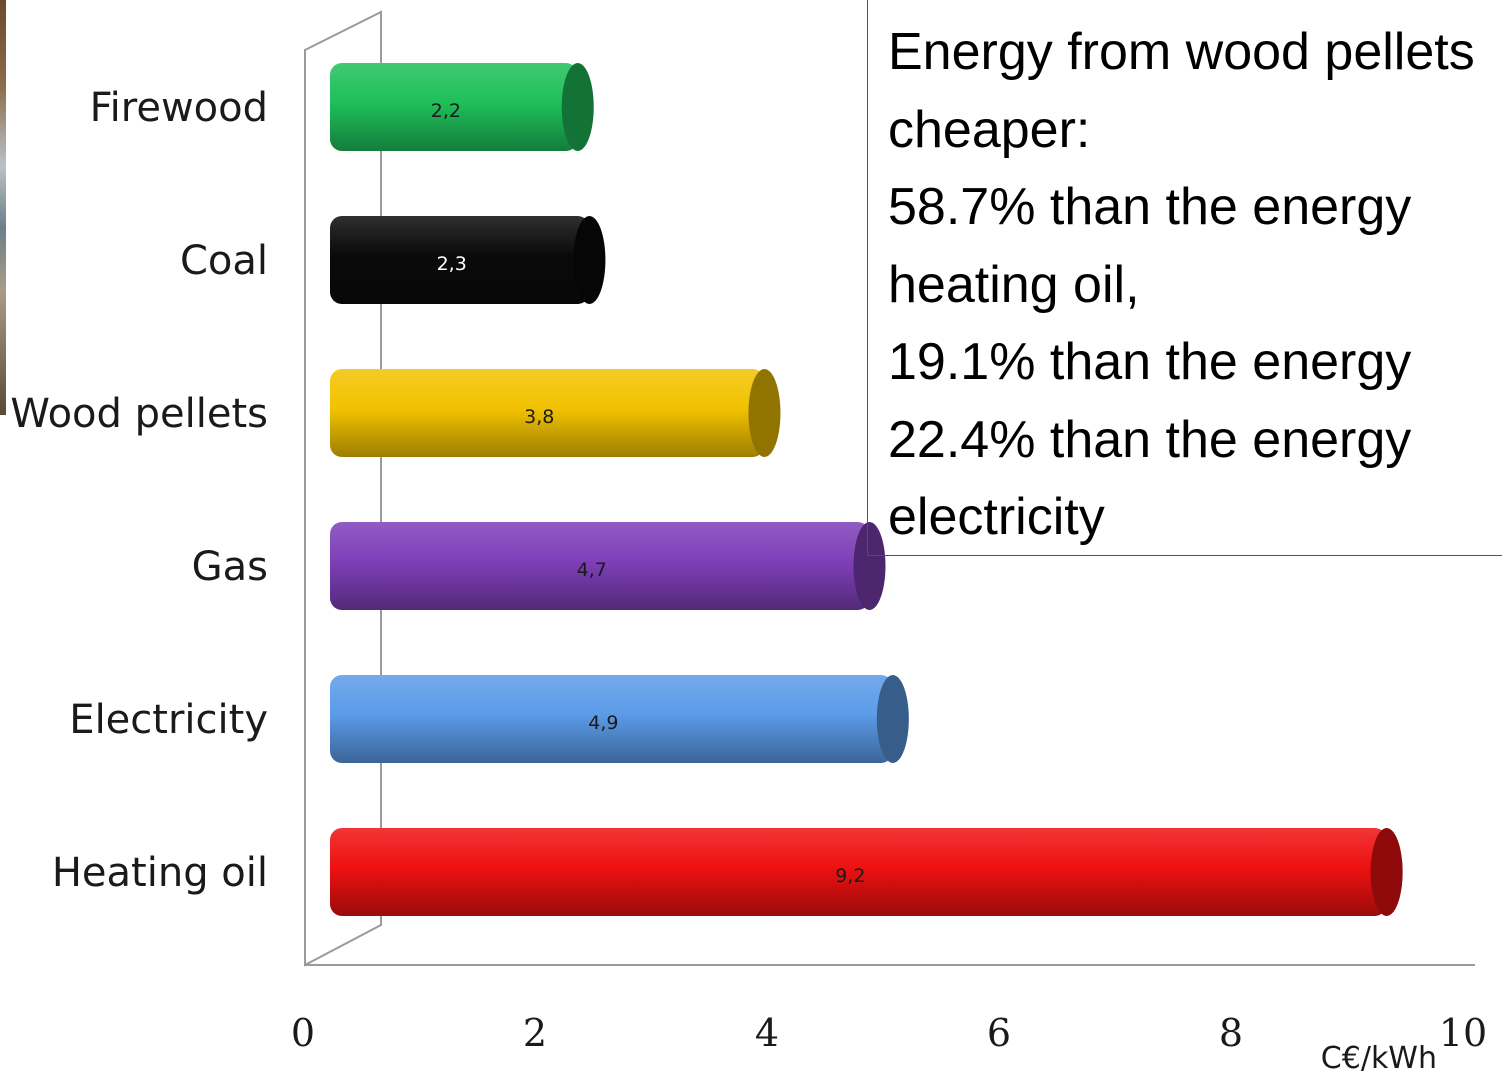 The width and height of the screenshot is (1502, 1080). Describe the element at coordinates (889, 1033) in the screenshot. I see `x-tick-labels: 0 2 4 6 8 10` at that location.